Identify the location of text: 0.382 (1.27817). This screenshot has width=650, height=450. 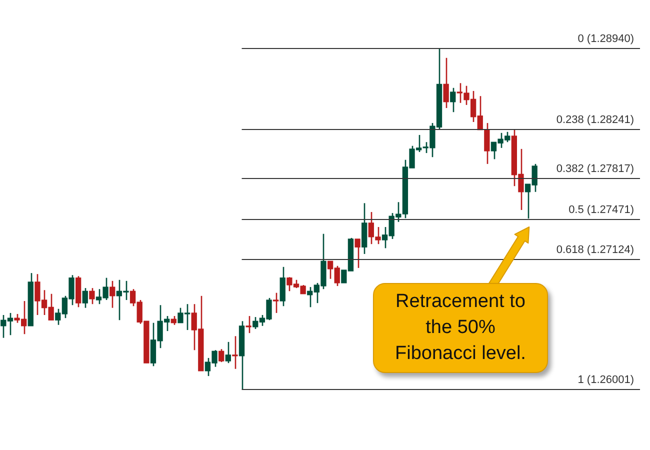
(595, 169).